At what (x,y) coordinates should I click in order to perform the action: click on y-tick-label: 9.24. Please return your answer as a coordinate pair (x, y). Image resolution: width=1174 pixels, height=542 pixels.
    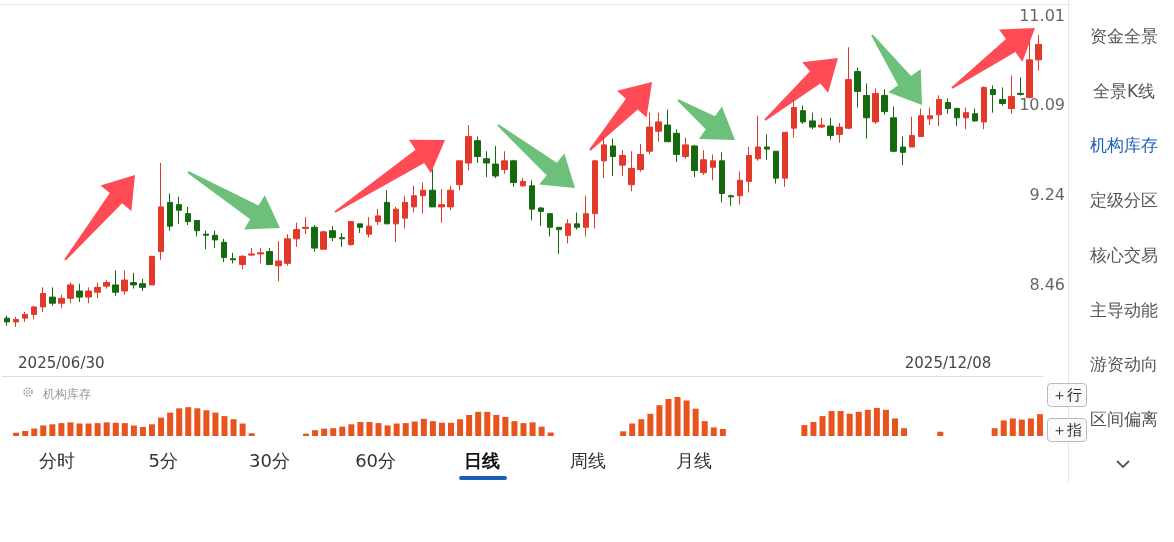
    Looking at the image, I should click on (1047, 195).